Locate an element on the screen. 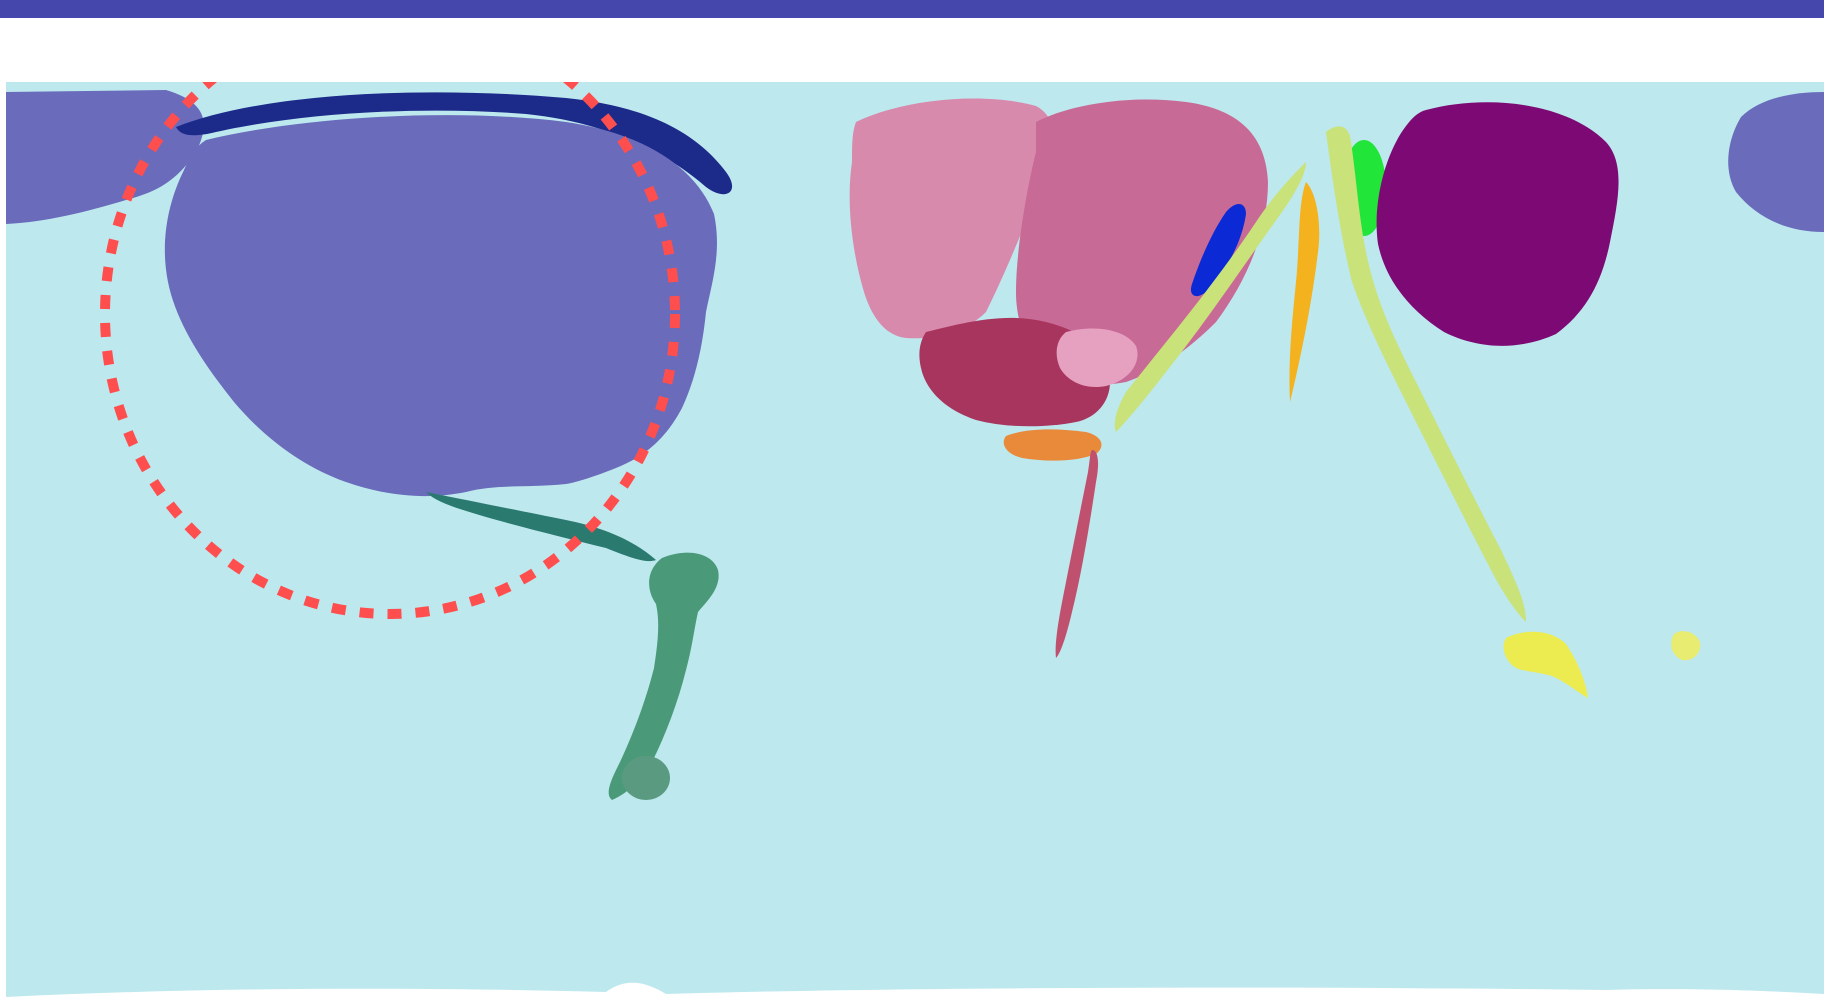  slide-header-band is located at coordinates (912, 50).